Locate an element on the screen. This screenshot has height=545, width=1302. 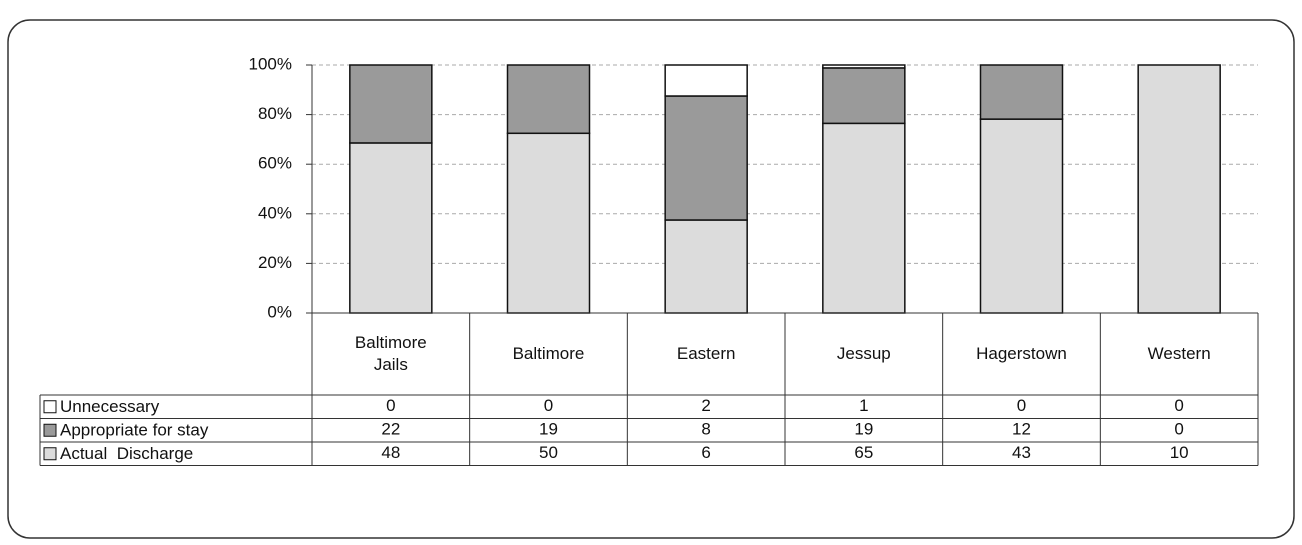
y-tick-label: 40% is located at coordinates (275, 212).